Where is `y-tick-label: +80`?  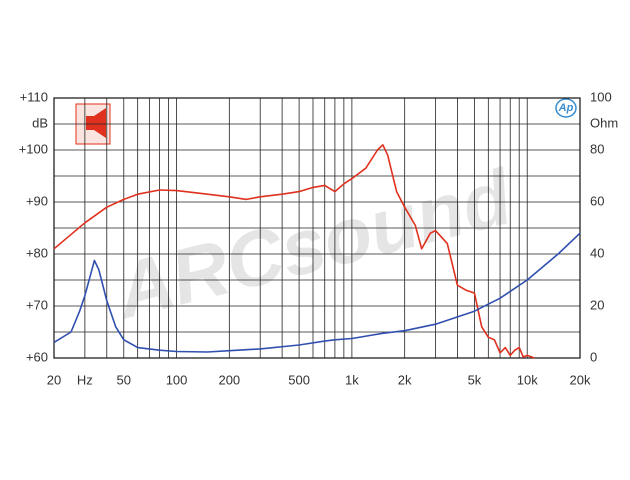
y-tick-label: +80 is located at coordinates (37, 252).